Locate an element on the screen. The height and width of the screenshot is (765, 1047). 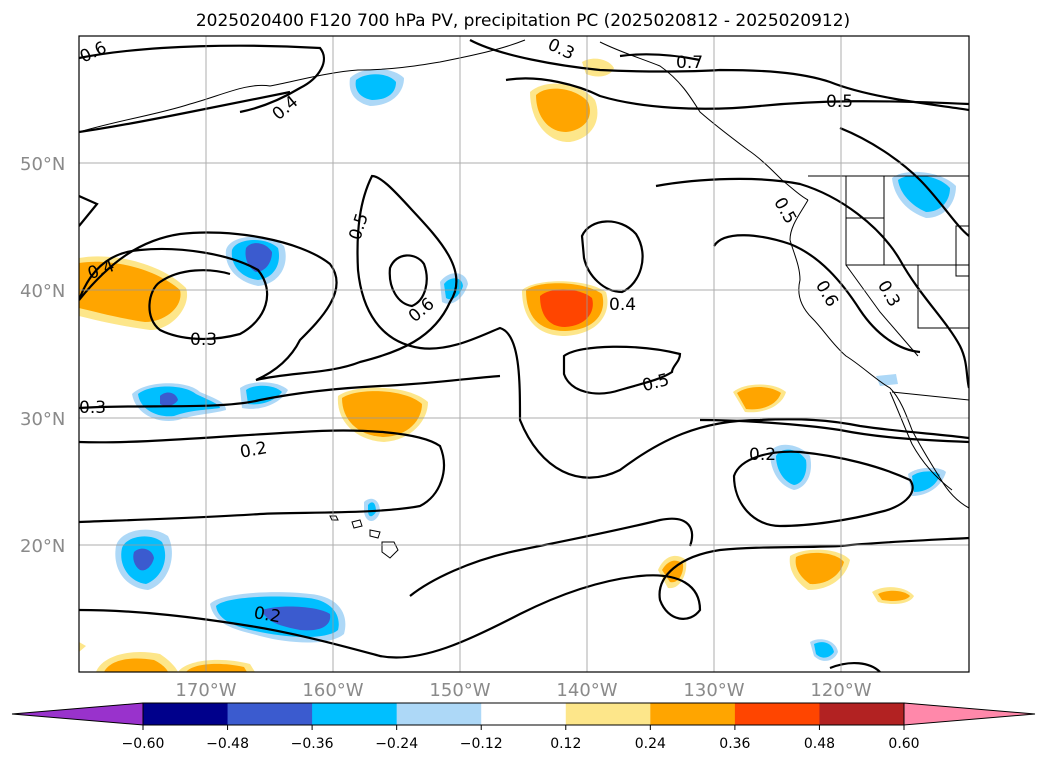
colorbar-tick-label: 0.60 is located at coordinates (903, 744).